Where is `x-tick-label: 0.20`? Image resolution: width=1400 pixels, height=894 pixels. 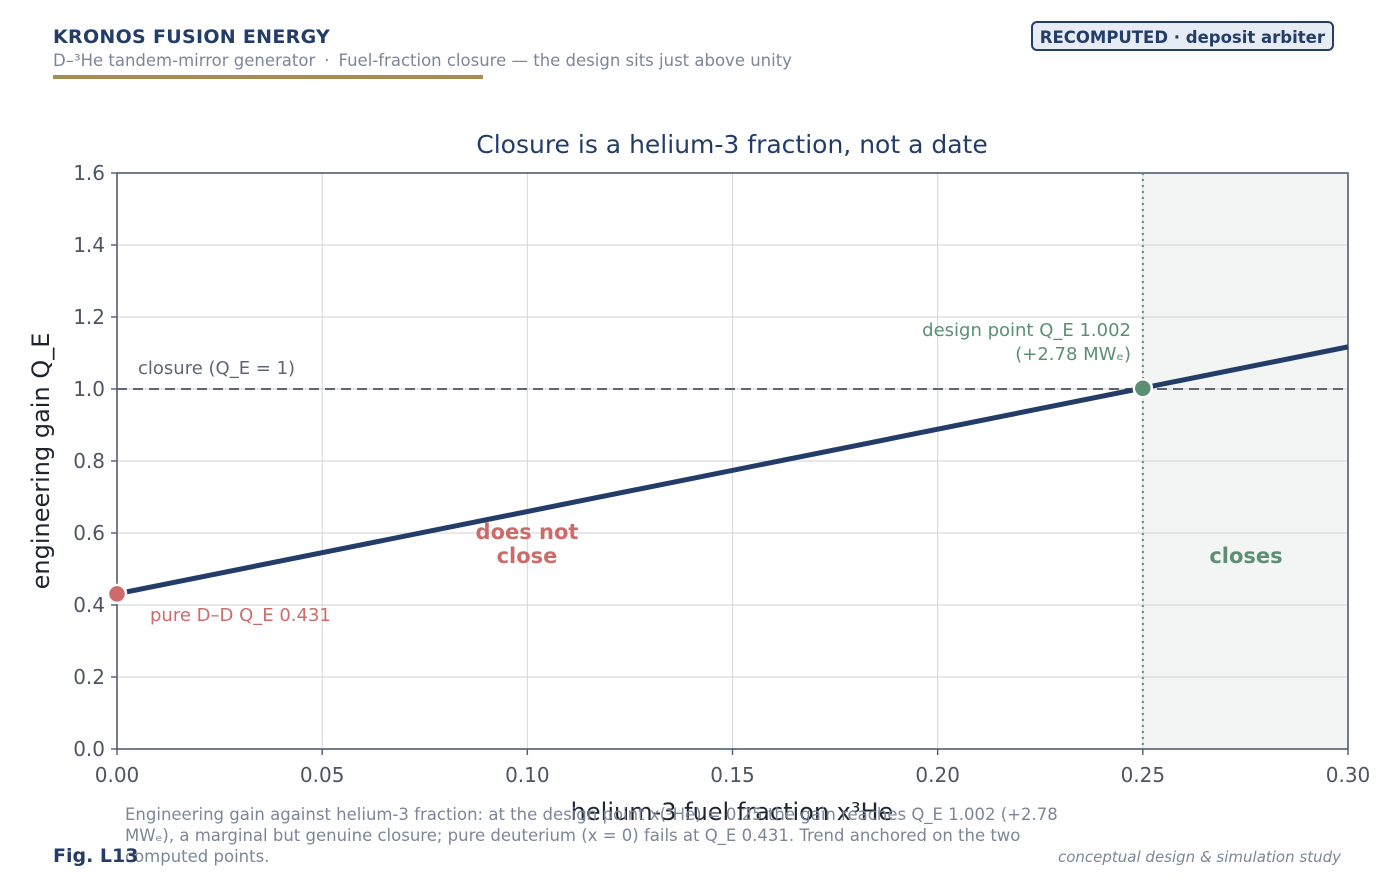
x-tick-label: 0.20 is located at coordinates (937, 775).